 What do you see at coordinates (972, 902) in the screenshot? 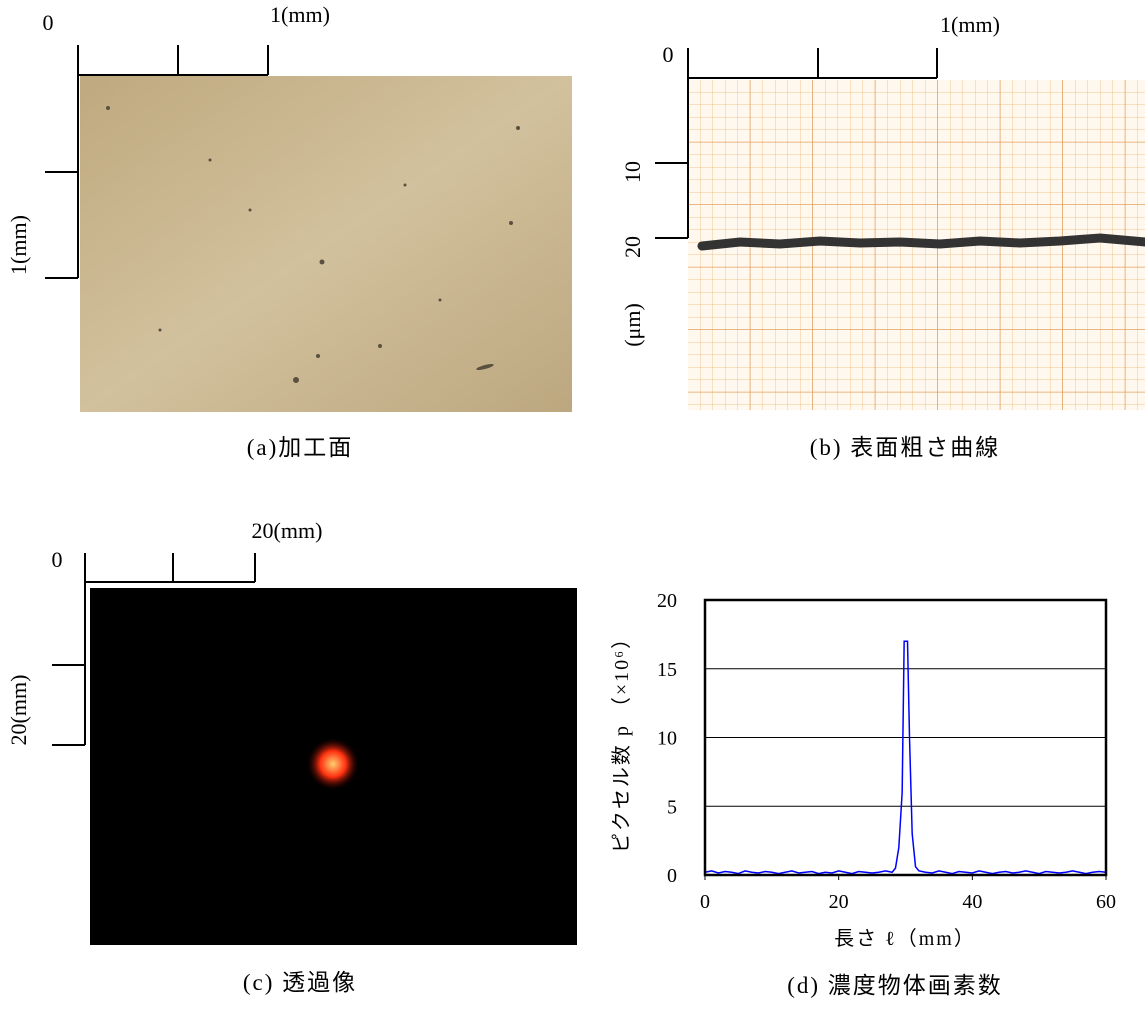
I see `x-tick-label: 40` at bounding box center [972, 902].